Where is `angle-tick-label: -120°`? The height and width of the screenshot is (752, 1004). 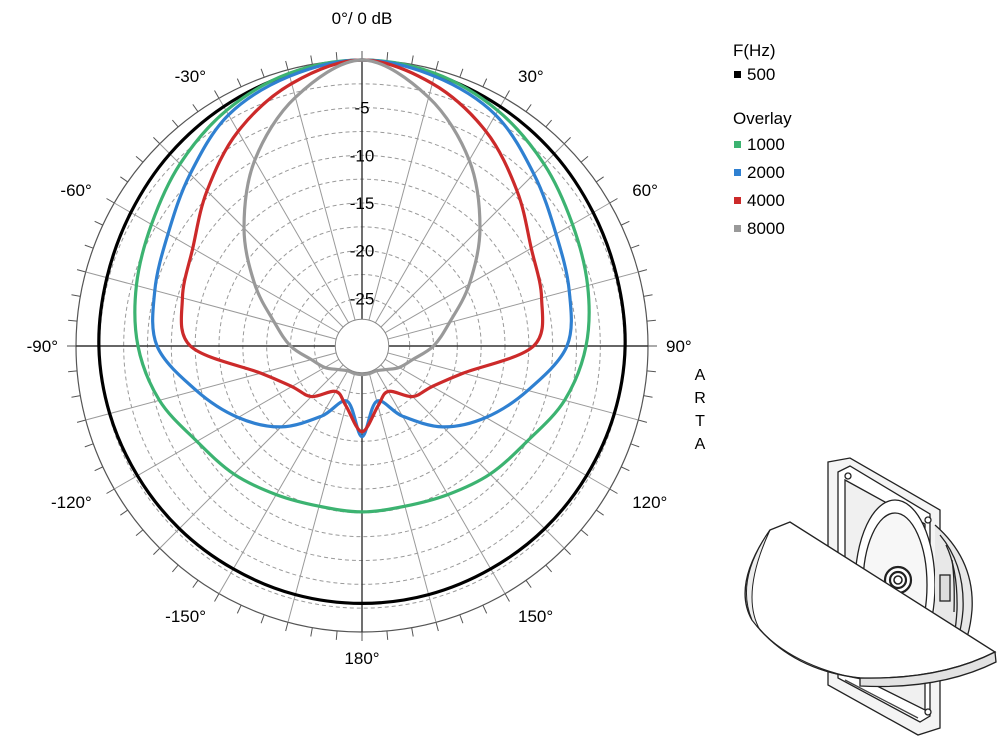
angle-tick-label: -120° is located at coordinates (71, 502).